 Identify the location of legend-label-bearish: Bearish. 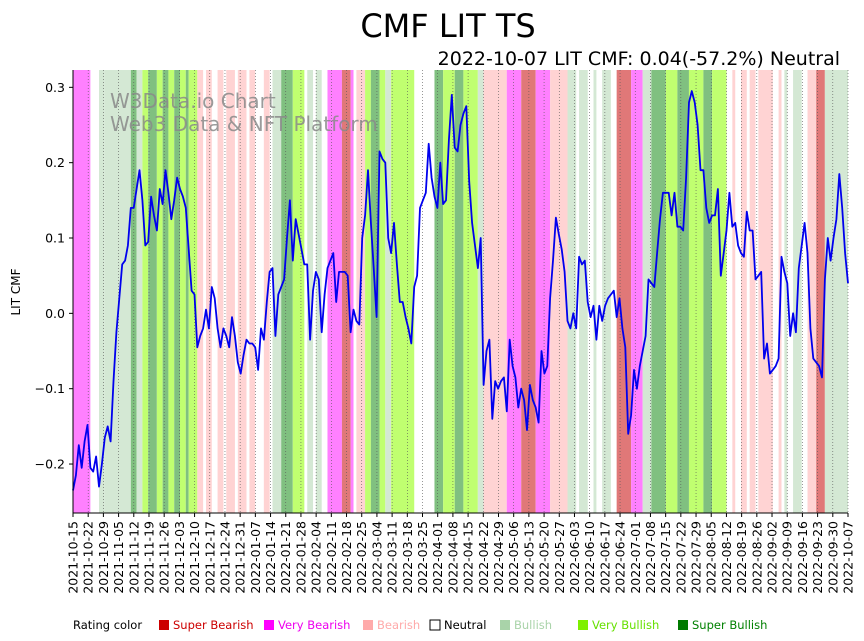
(398, 625).